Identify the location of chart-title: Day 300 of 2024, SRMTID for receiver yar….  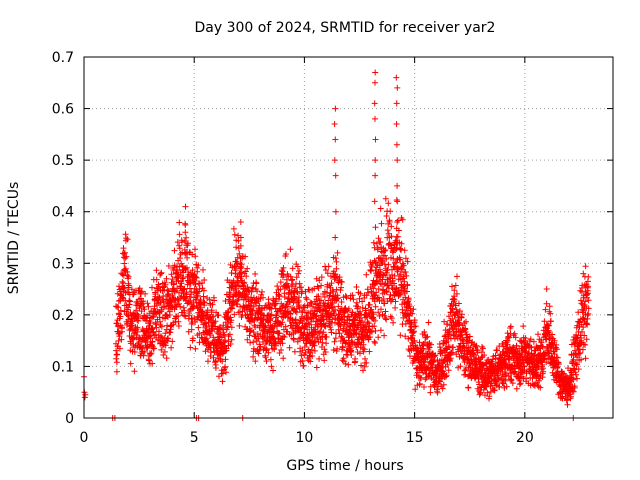
(345, 28).